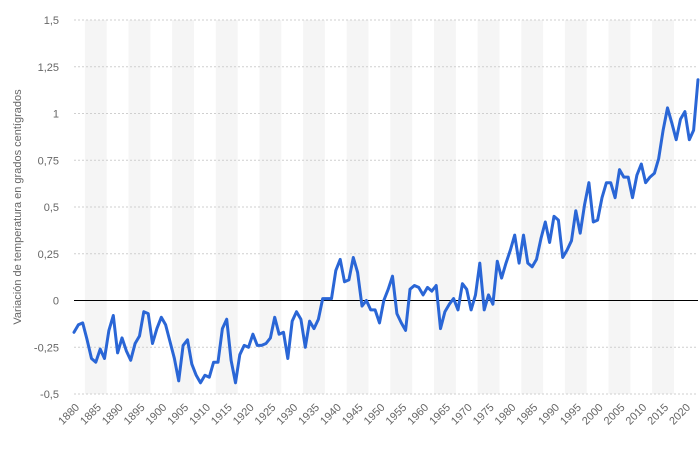 The height and width of the screenshot is (458, 700). Describe the element at coordinates (637, 415) in the screenshot. I see `x-tick-label: 2010` at that location.